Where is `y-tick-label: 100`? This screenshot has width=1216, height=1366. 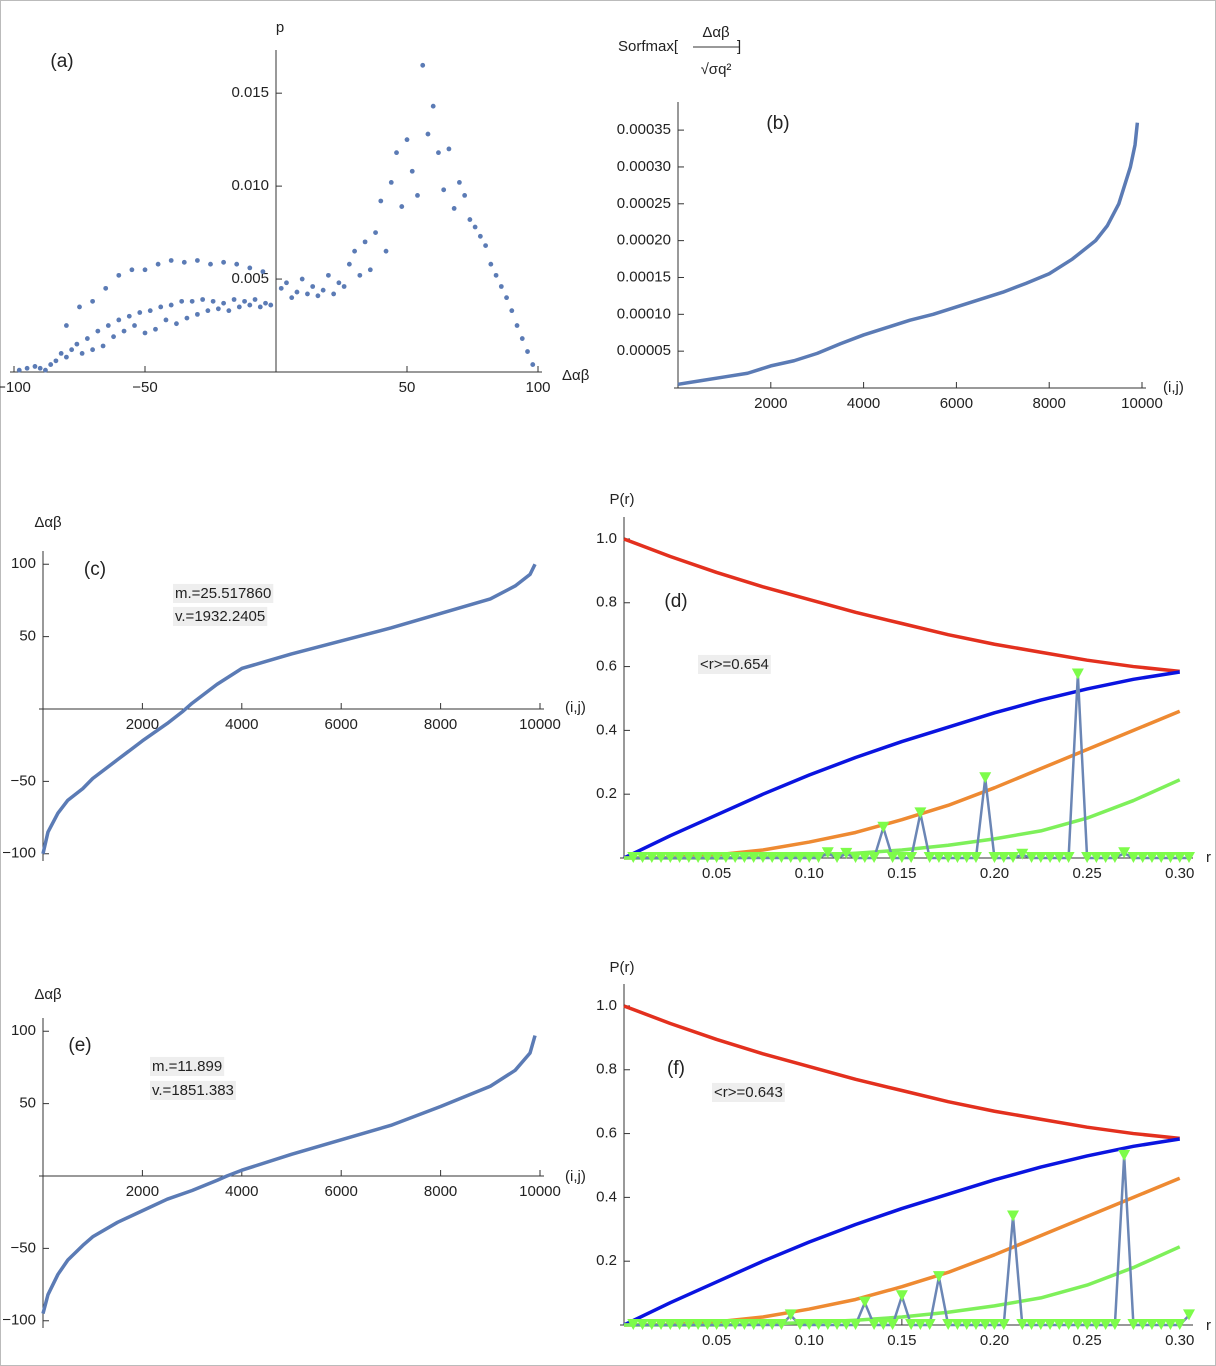 y-tick-label: 100 is located at coordinates (23, 1030).